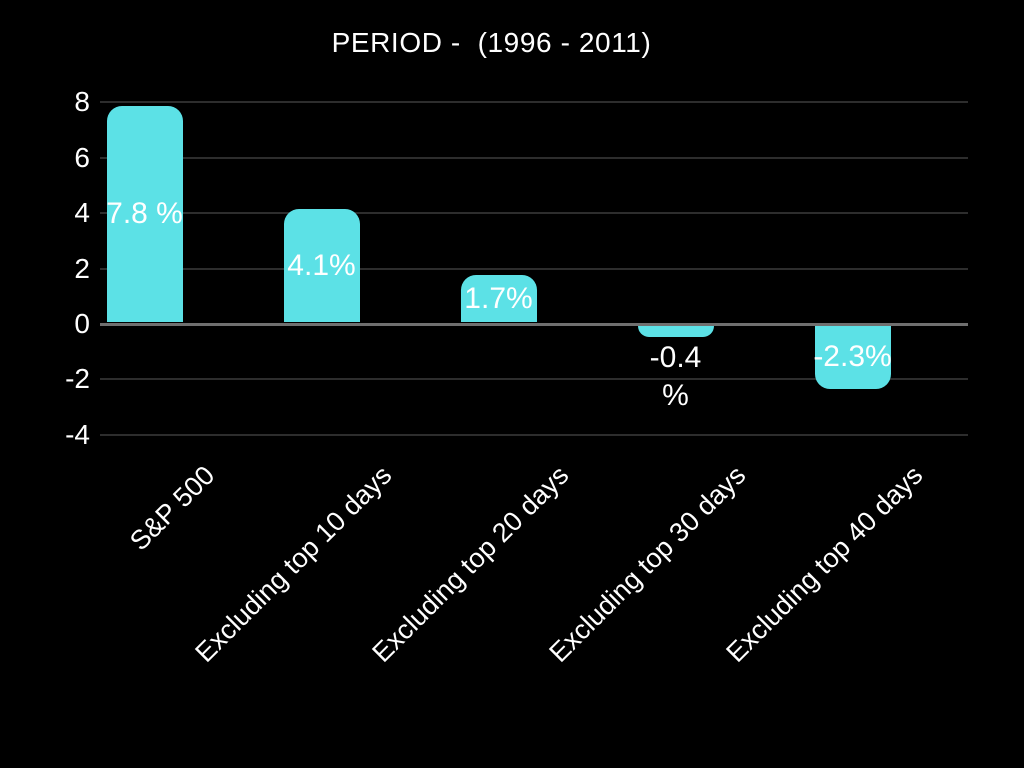 This screenshot has height=768, width=1024. What do you see at coordinates (82, 213) in the screenshot?
I see `y-tick-label: 4` at bounding box center [82, 213].